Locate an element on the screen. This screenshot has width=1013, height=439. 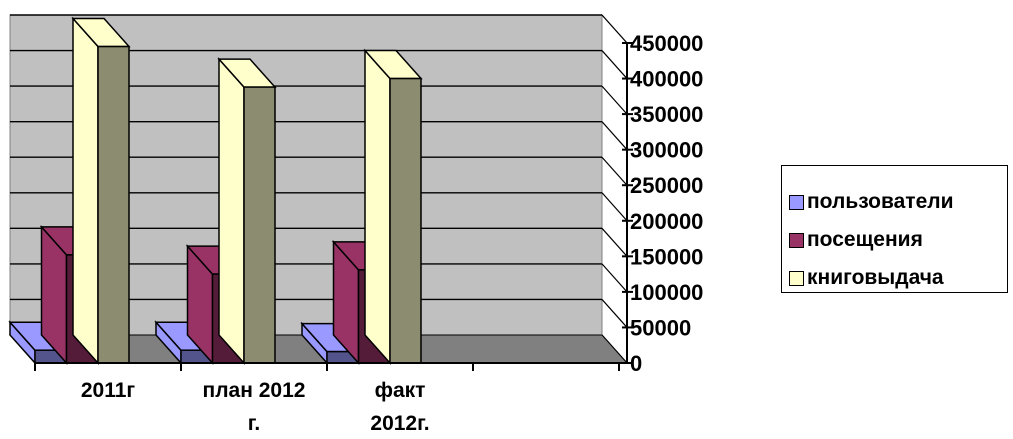
y-tick-label: 350000 is located at coordinates (666, 114).